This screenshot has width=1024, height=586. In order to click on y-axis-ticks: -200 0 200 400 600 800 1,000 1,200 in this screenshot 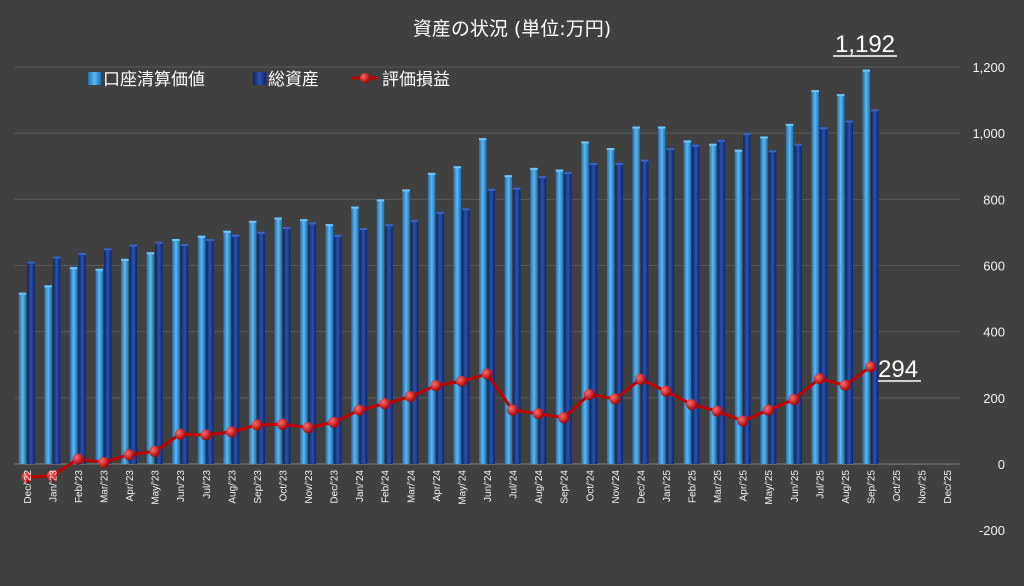, I will do `click(988, 299)`.